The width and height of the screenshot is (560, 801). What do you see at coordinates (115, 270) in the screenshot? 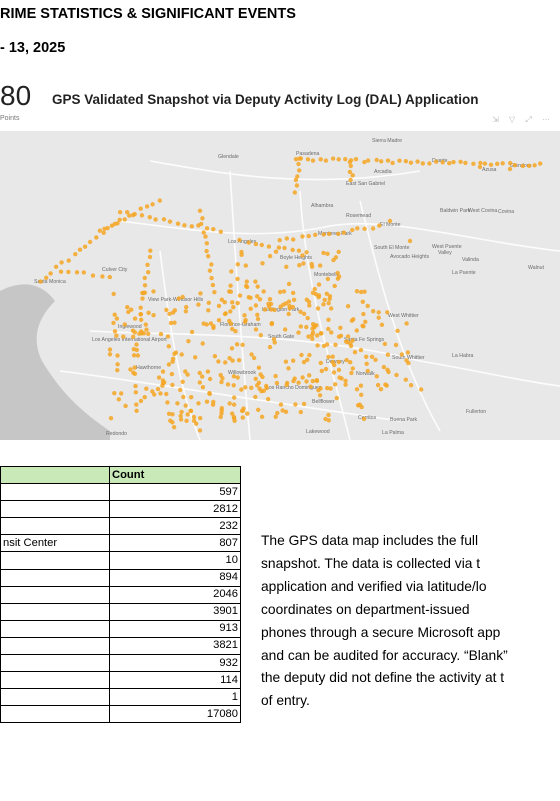
I see `map-place-label: Culver City` at bounding box center [115, 270].